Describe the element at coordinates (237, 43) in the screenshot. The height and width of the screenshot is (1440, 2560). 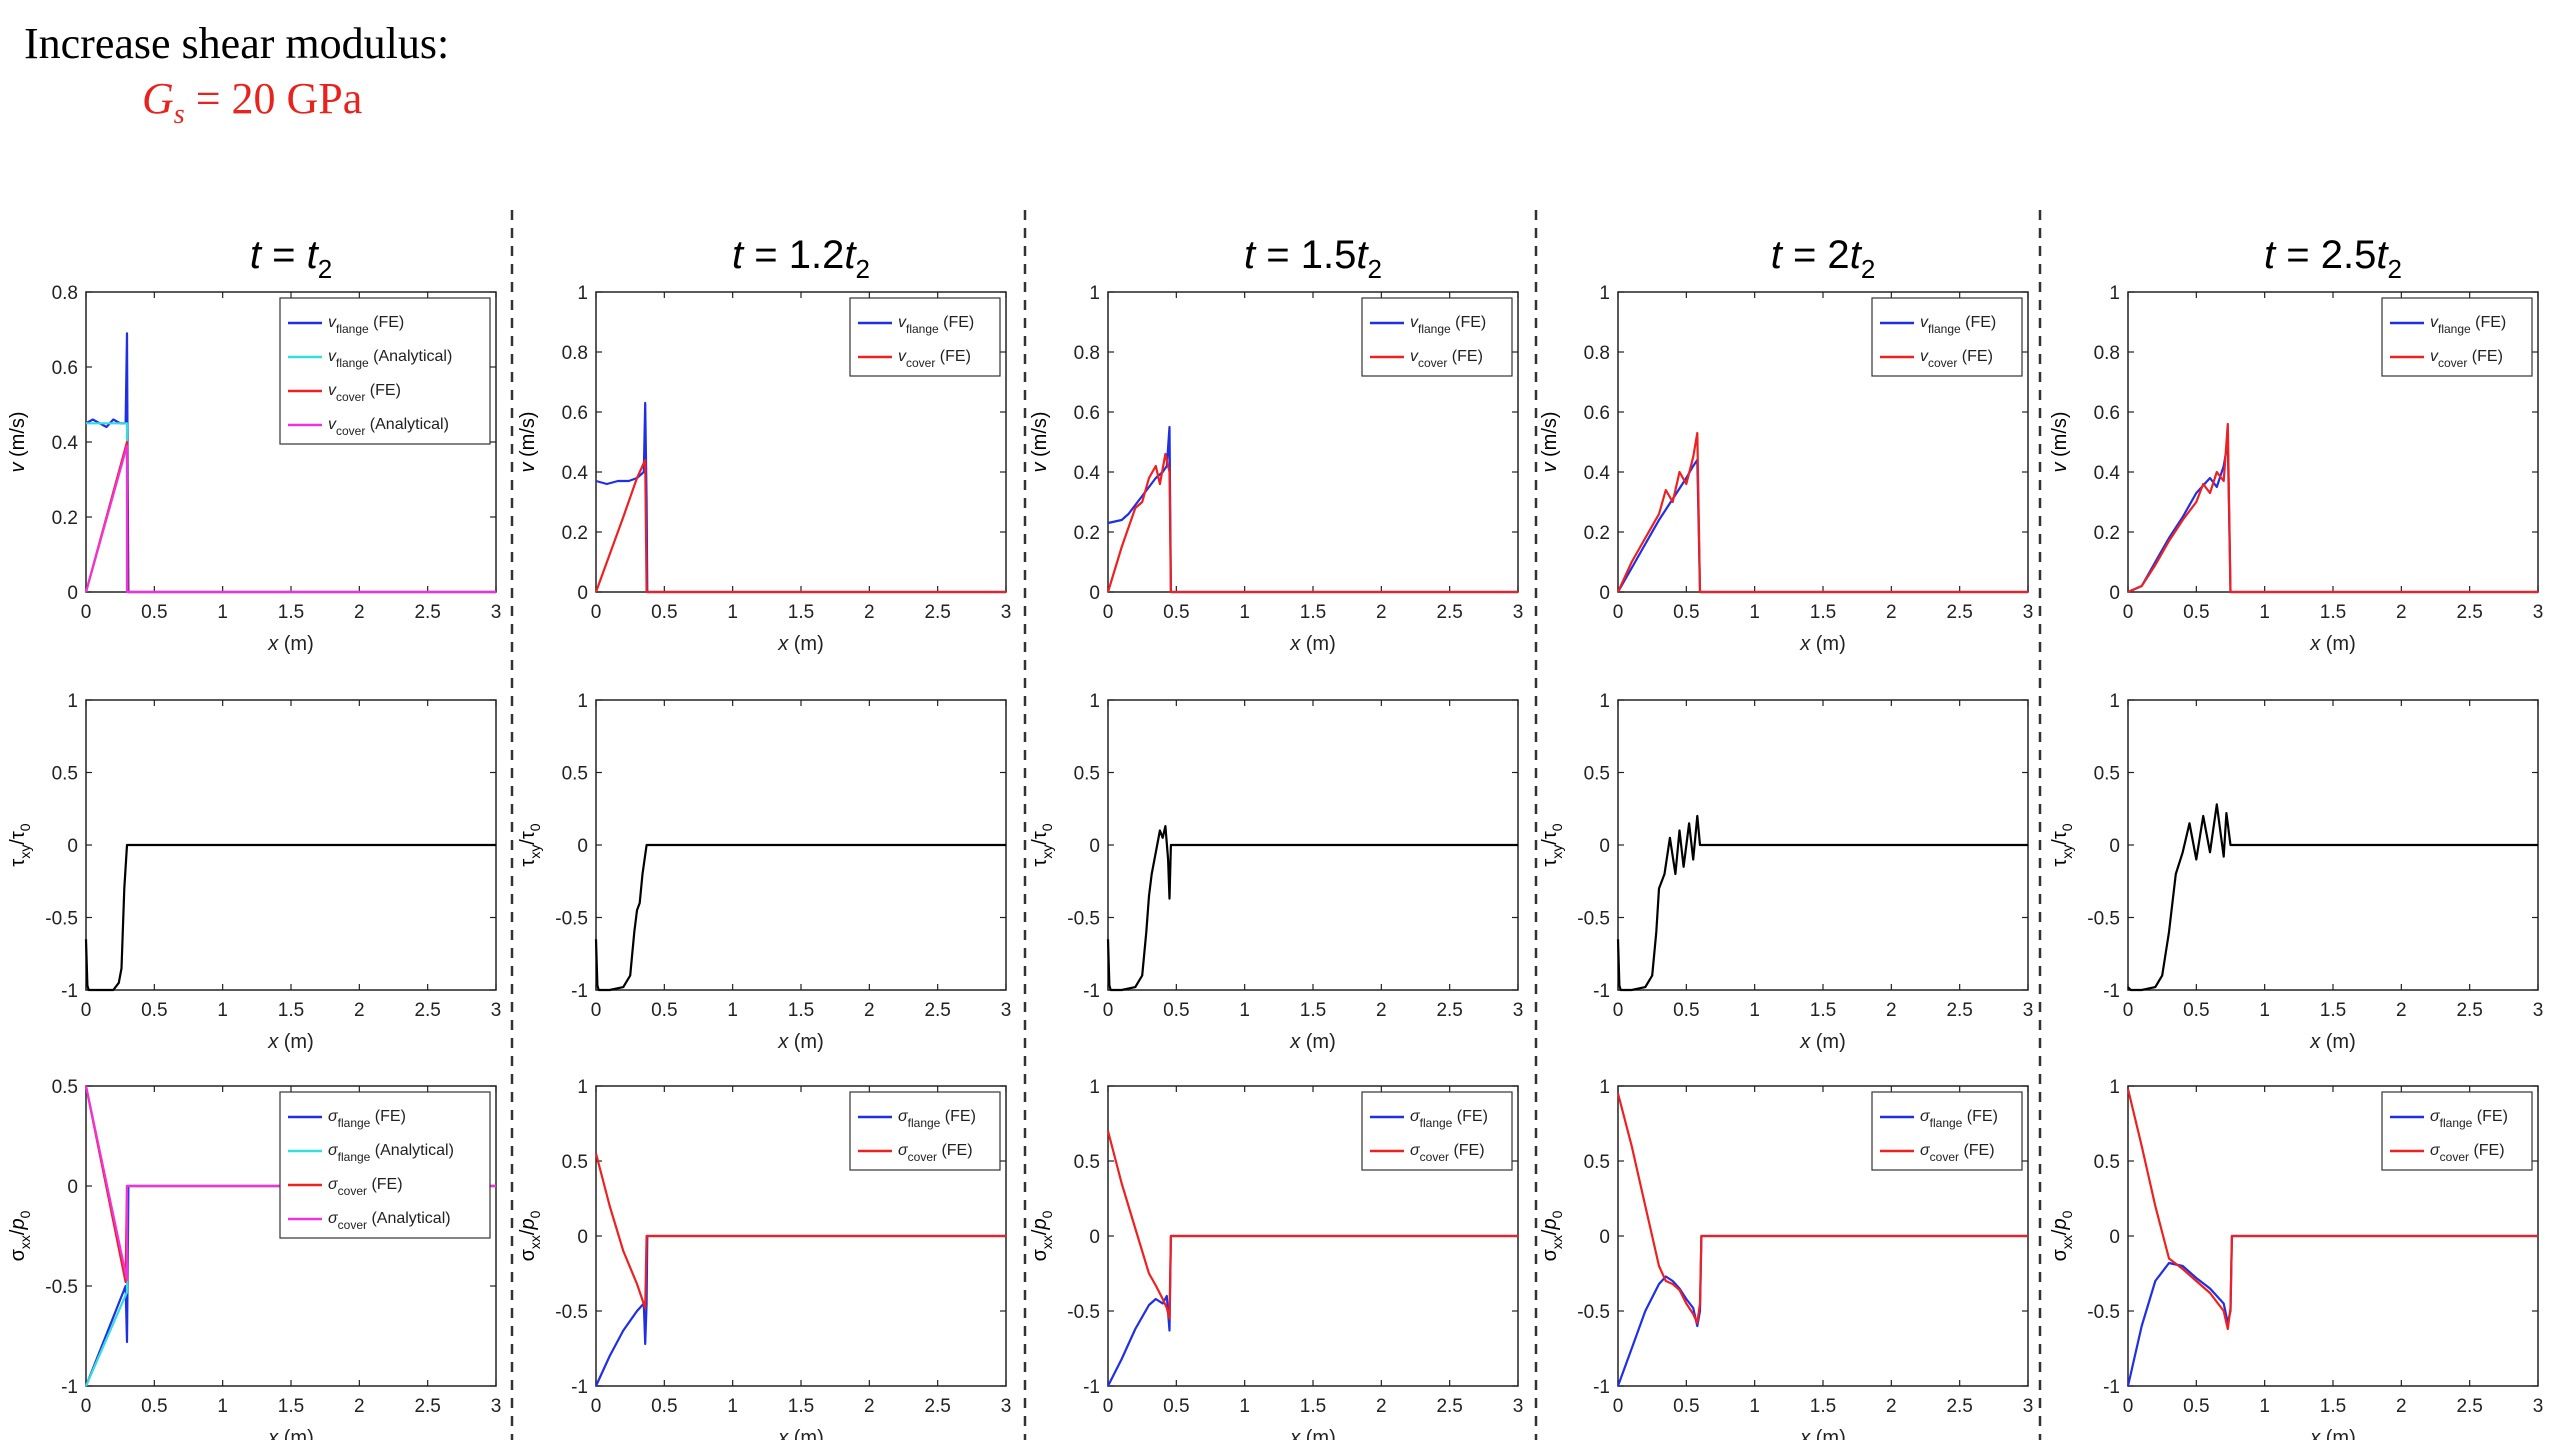
I see `figure-title: Increase shear modulus:` at that location.